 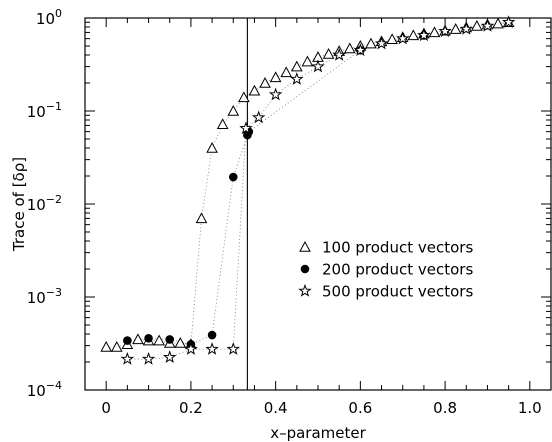 What do you see at coordinates (397, 248) in the screenshot?
I see `legend-label-1: 100 product vectors` at bounding box center [397, 248].